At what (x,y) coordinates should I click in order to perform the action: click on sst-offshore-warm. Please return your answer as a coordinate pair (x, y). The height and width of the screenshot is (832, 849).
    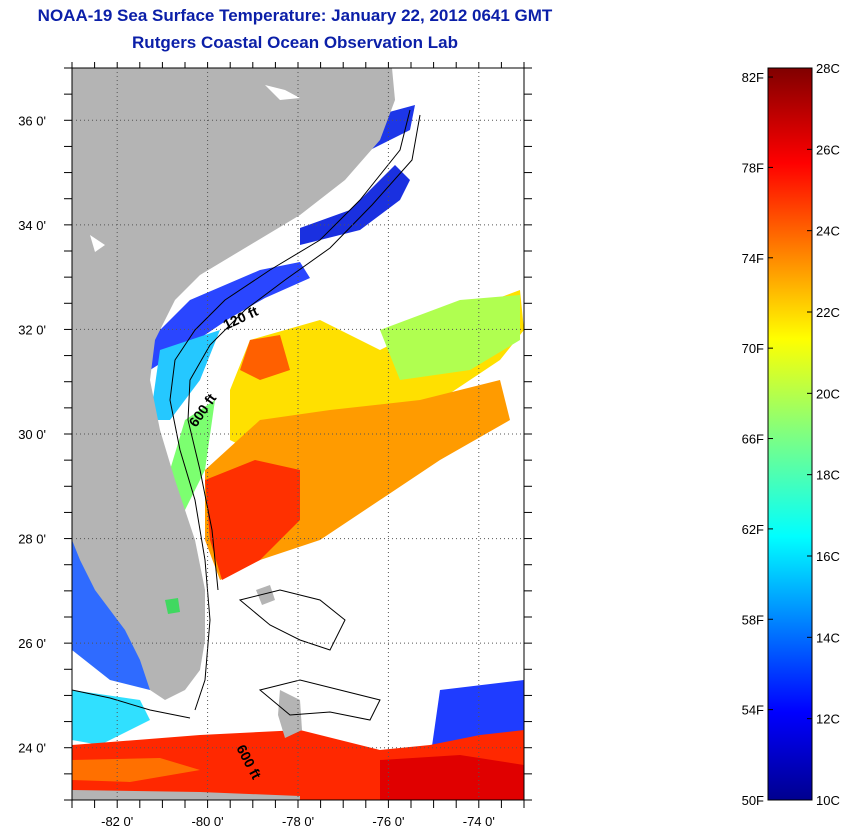
    Looking at the image, I should click on (364, 435).